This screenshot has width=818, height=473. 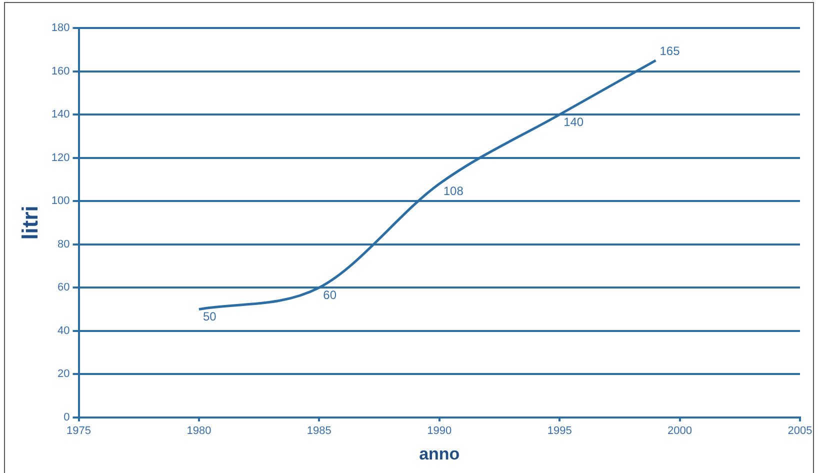 I want to click on x-tick-label: 2000, so click(x=680, y=431).